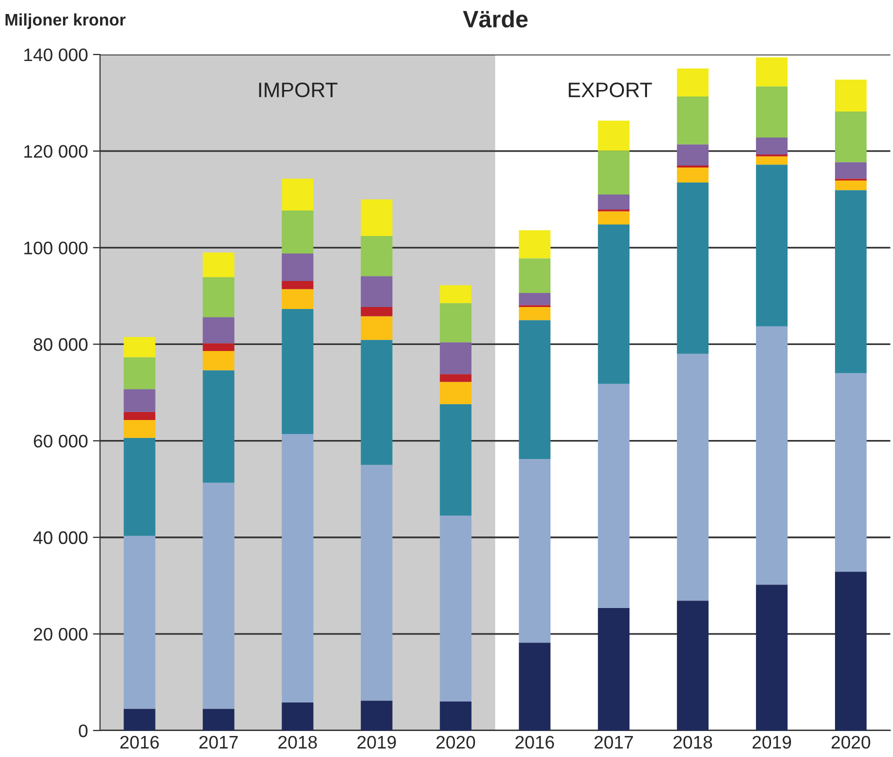  I want to click on y-tick-label: 40 000, so click(60, 537).